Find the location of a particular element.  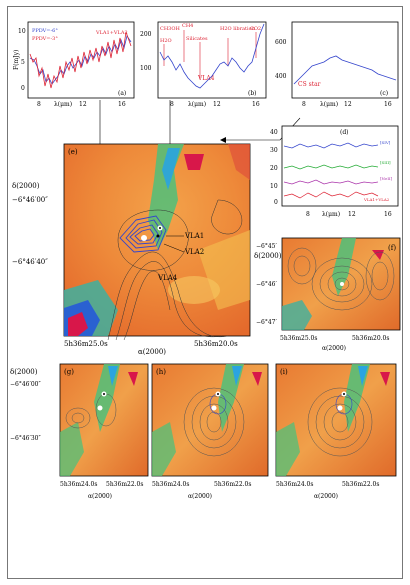

series-blue-a is located at coordinates (80, 60).